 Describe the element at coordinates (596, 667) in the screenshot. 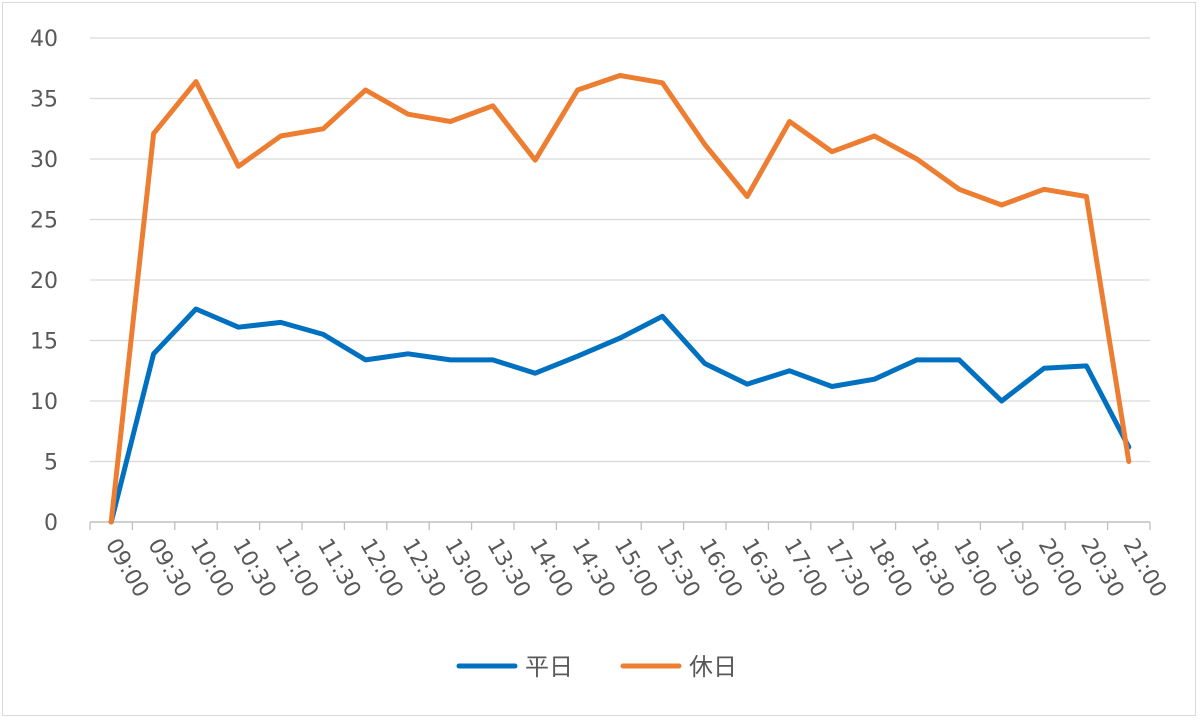

I see `legend: 平日 休日` at that location.